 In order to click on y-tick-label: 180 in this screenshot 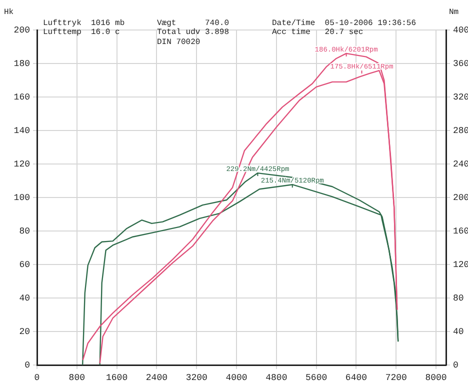, I will do `click(22, 63)`.